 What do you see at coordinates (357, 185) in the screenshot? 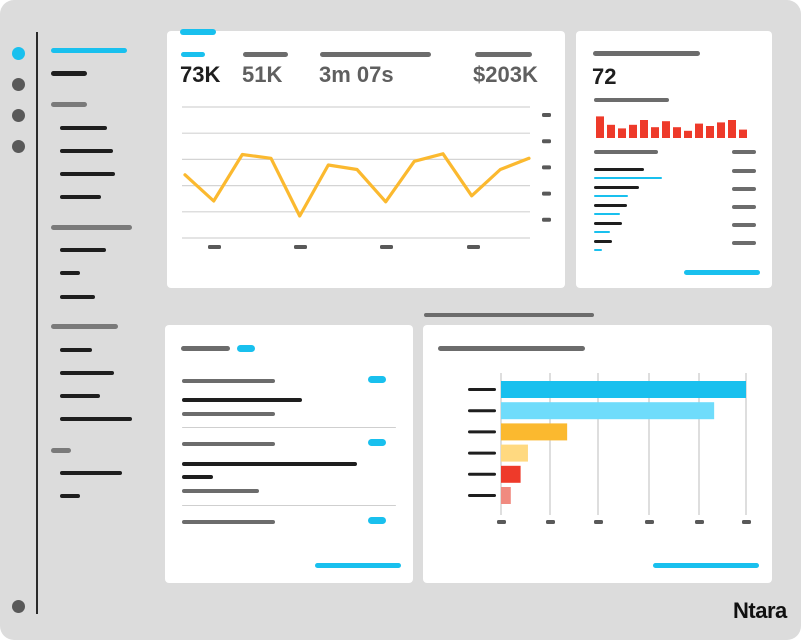
I see `line-series` at bounding box center [357, 185].